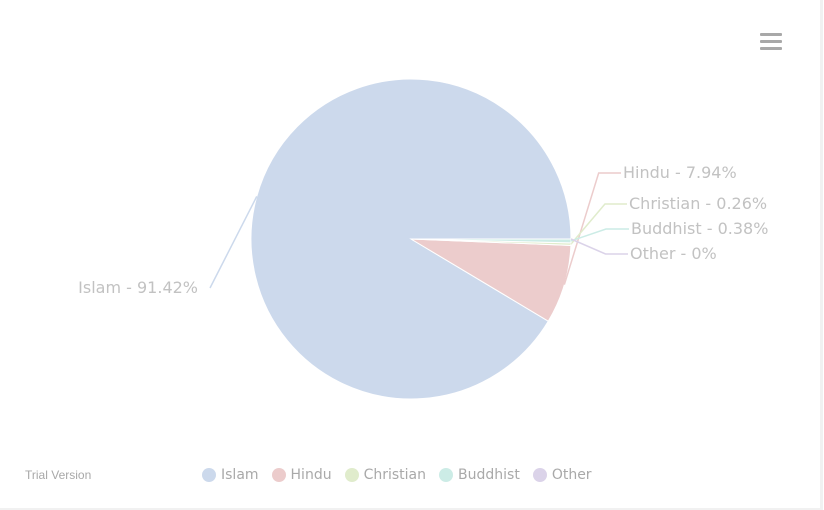 This screenshot has height=510, width=824. What do you see at coordinates (598, 224) in the screenshot?
I see `connector-line-christian` at bounding box center [598, 224].